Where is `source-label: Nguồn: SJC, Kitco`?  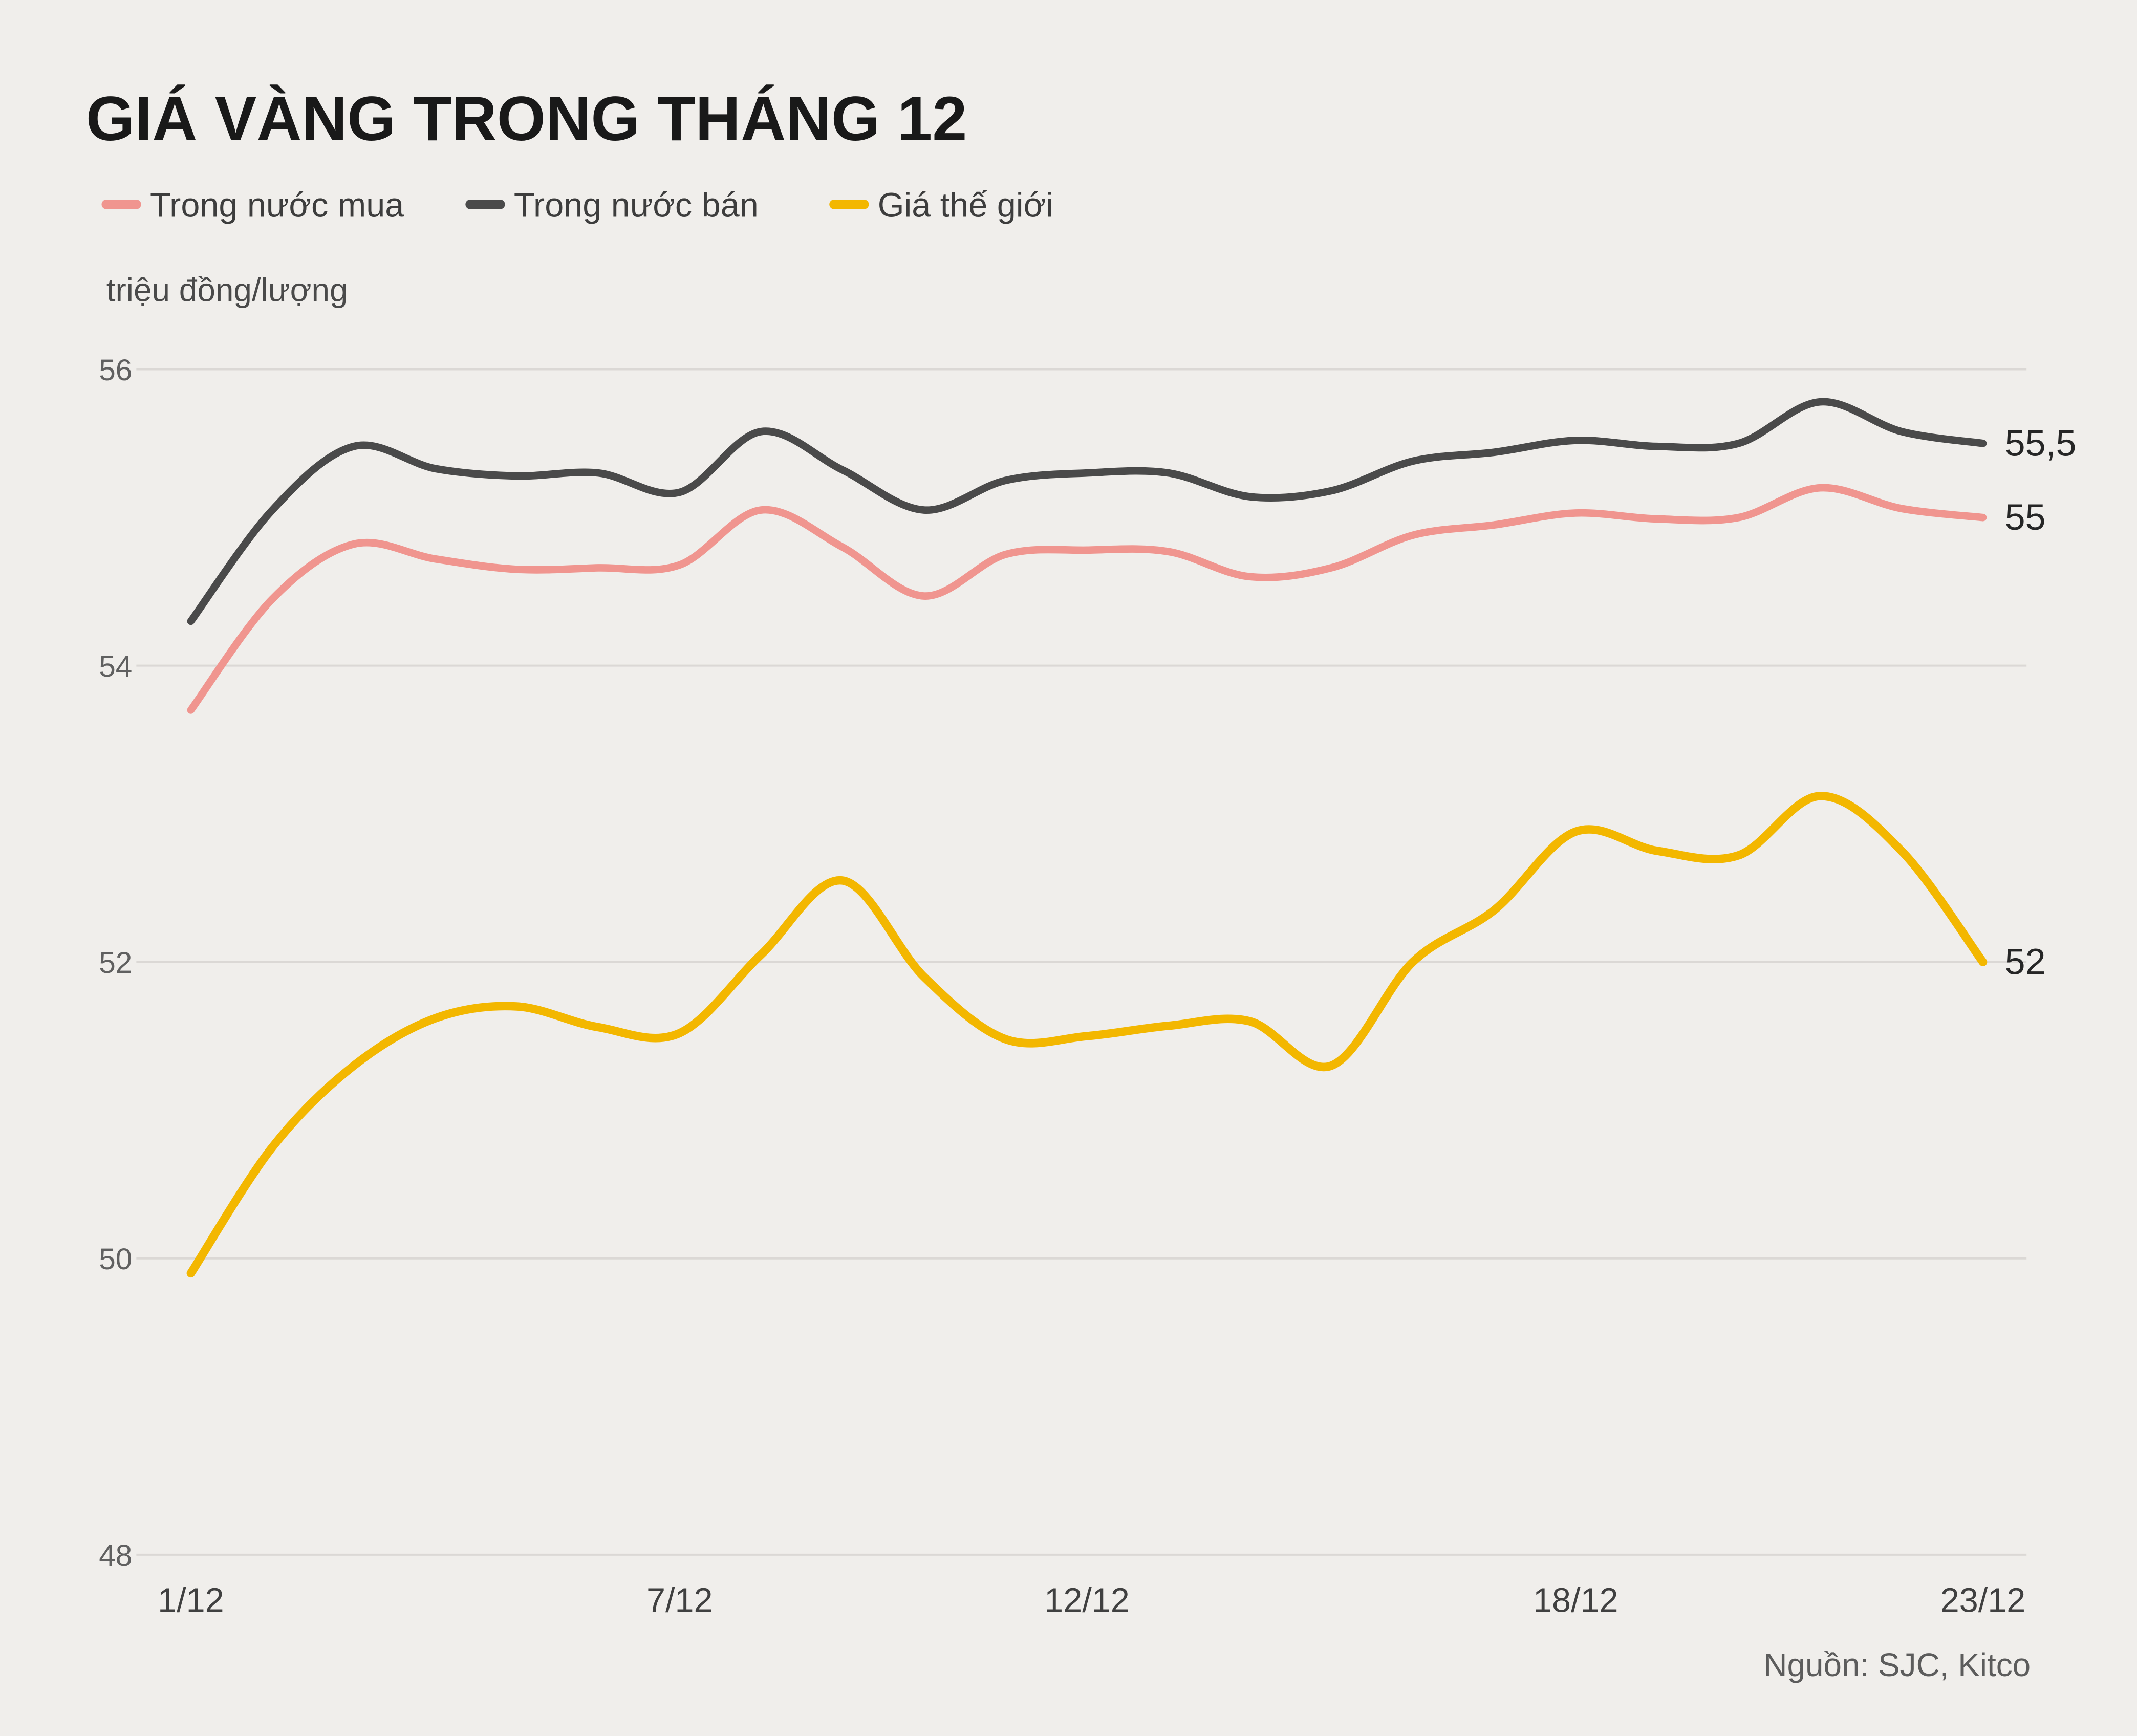
source-label: Nguồn: SJC, Kitco is located at coordinates (1897, 1664).